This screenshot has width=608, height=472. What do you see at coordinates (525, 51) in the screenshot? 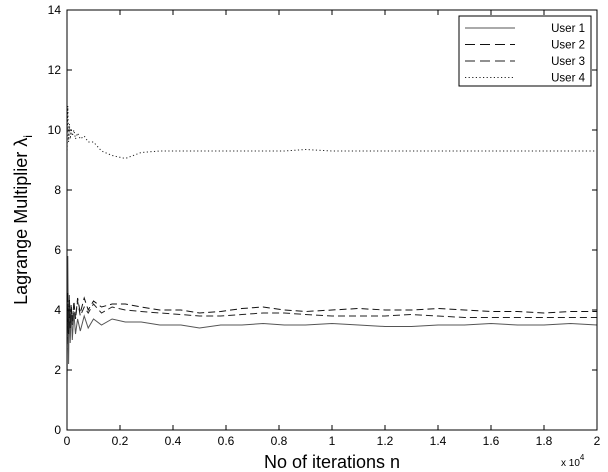
I see `legend: User 1 User 2 User 3 User 4` at bounding box center [525, 51].